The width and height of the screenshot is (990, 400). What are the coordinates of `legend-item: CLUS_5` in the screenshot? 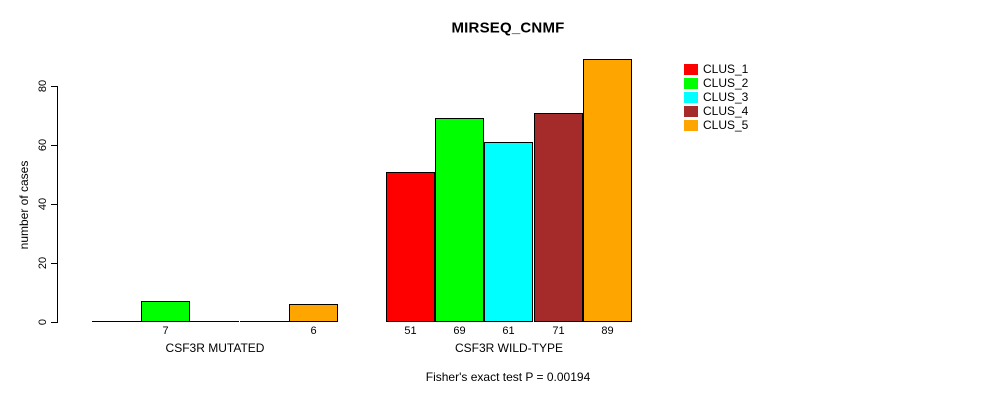 It's located at (716, 125).